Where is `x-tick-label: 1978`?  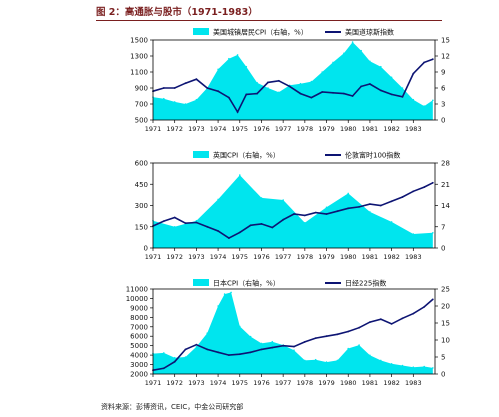 x-tick-label: 1978 is located at coordinates (305, 129).